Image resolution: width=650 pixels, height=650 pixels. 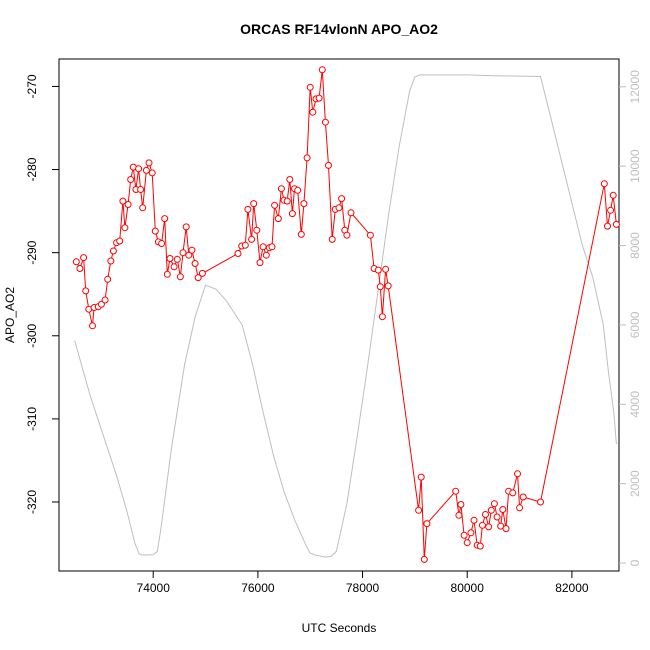 What do you see at coordinates (32, 419) in the screenshot?
I see `y-tick-label: -310` at bounding box center [32, 419].